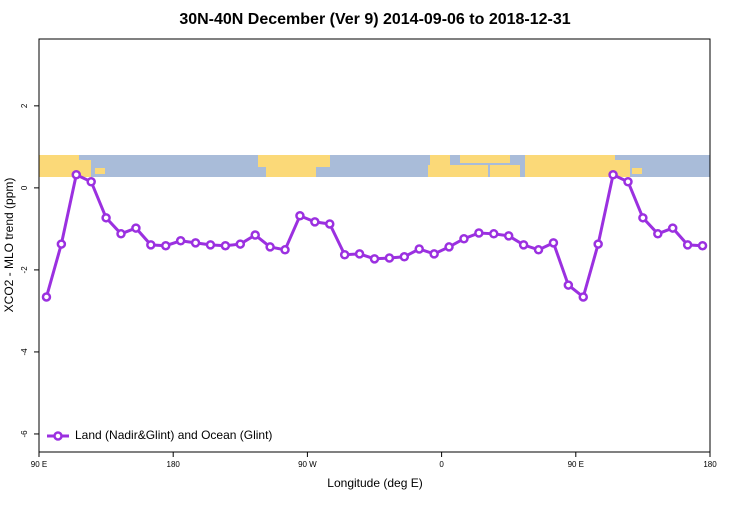 Image resolution: width=750 pixels, height=505 pixels. Describe the element at coordinates (307, 464) in the screenshot. I see `x-tick-label: 90 W` at that location.